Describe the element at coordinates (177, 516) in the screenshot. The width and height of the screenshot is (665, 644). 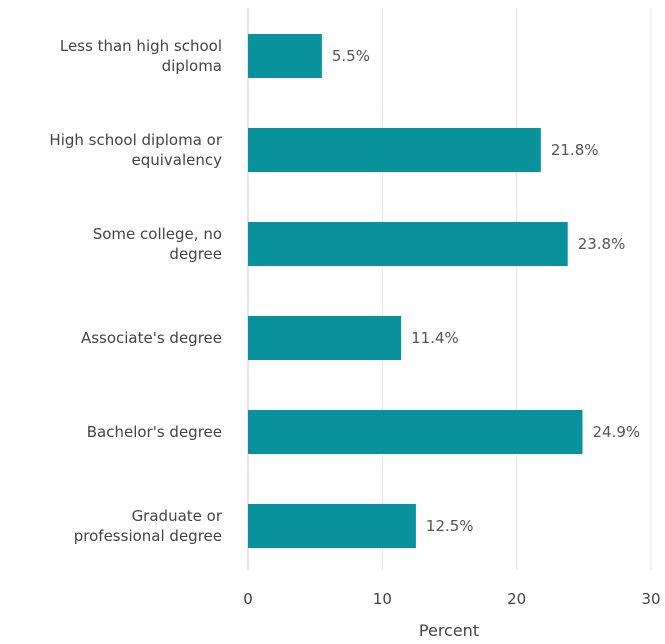
I see `category-label-line: Graduate or` at that location.